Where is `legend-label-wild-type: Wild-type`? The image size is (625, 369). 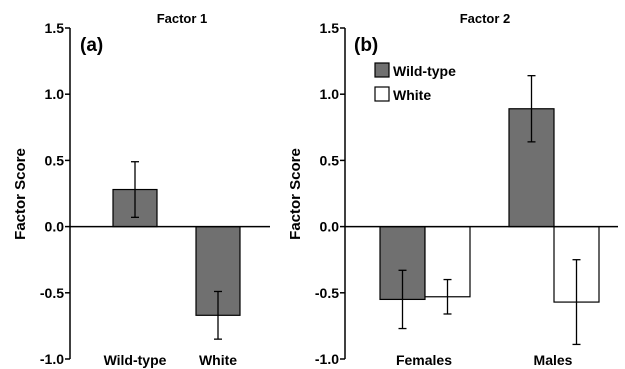 legend-label-wild-type: Wild-type is located at coordinates (424, 71).